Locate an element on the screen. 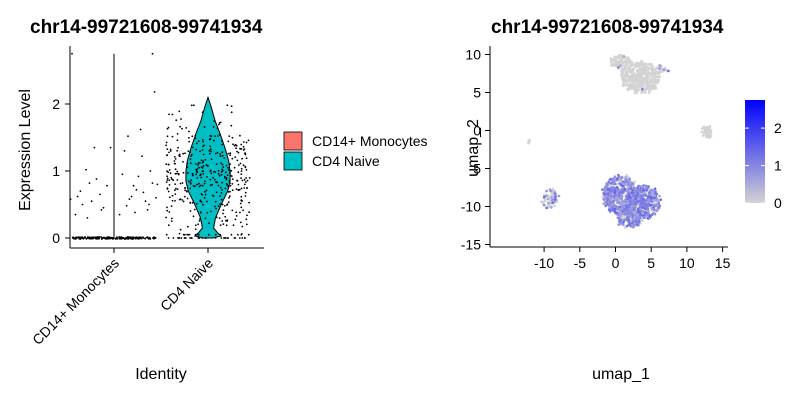  colorbar-tick-label: 2 is located at coordinates (778, 128).